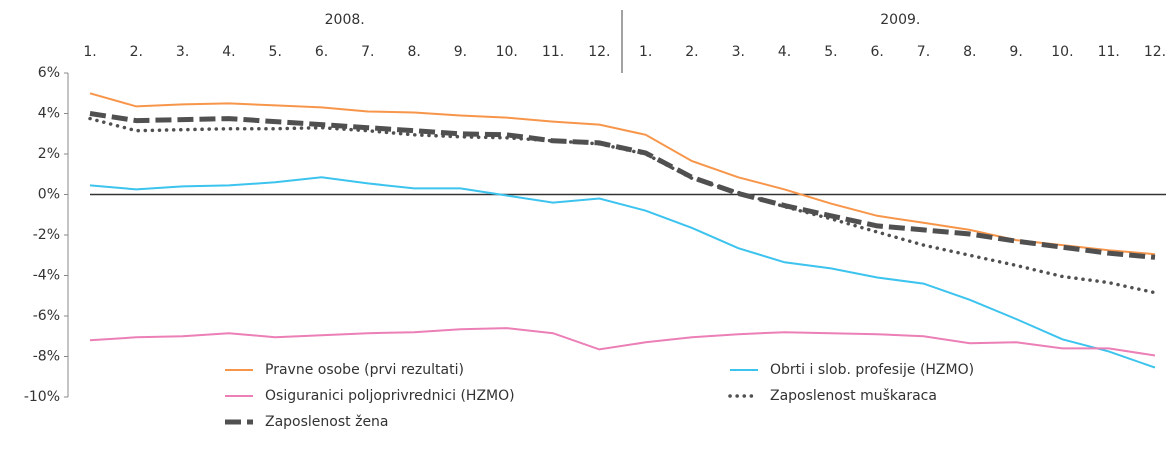 The width and height of the screenshot is (1168, 458). What do you see at coordinates (46, 276) in the screenshot?
I see `y-tick-label: -4%` at bounding box center [46, 276].